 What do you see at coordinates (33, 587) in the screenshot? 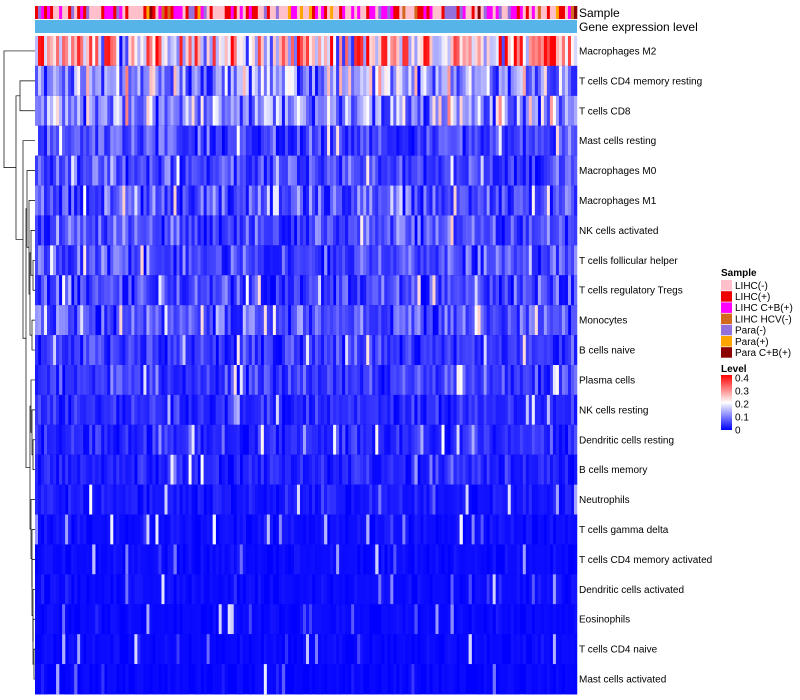
I see `dendrogram-branch` at bounding box center [33, 587].